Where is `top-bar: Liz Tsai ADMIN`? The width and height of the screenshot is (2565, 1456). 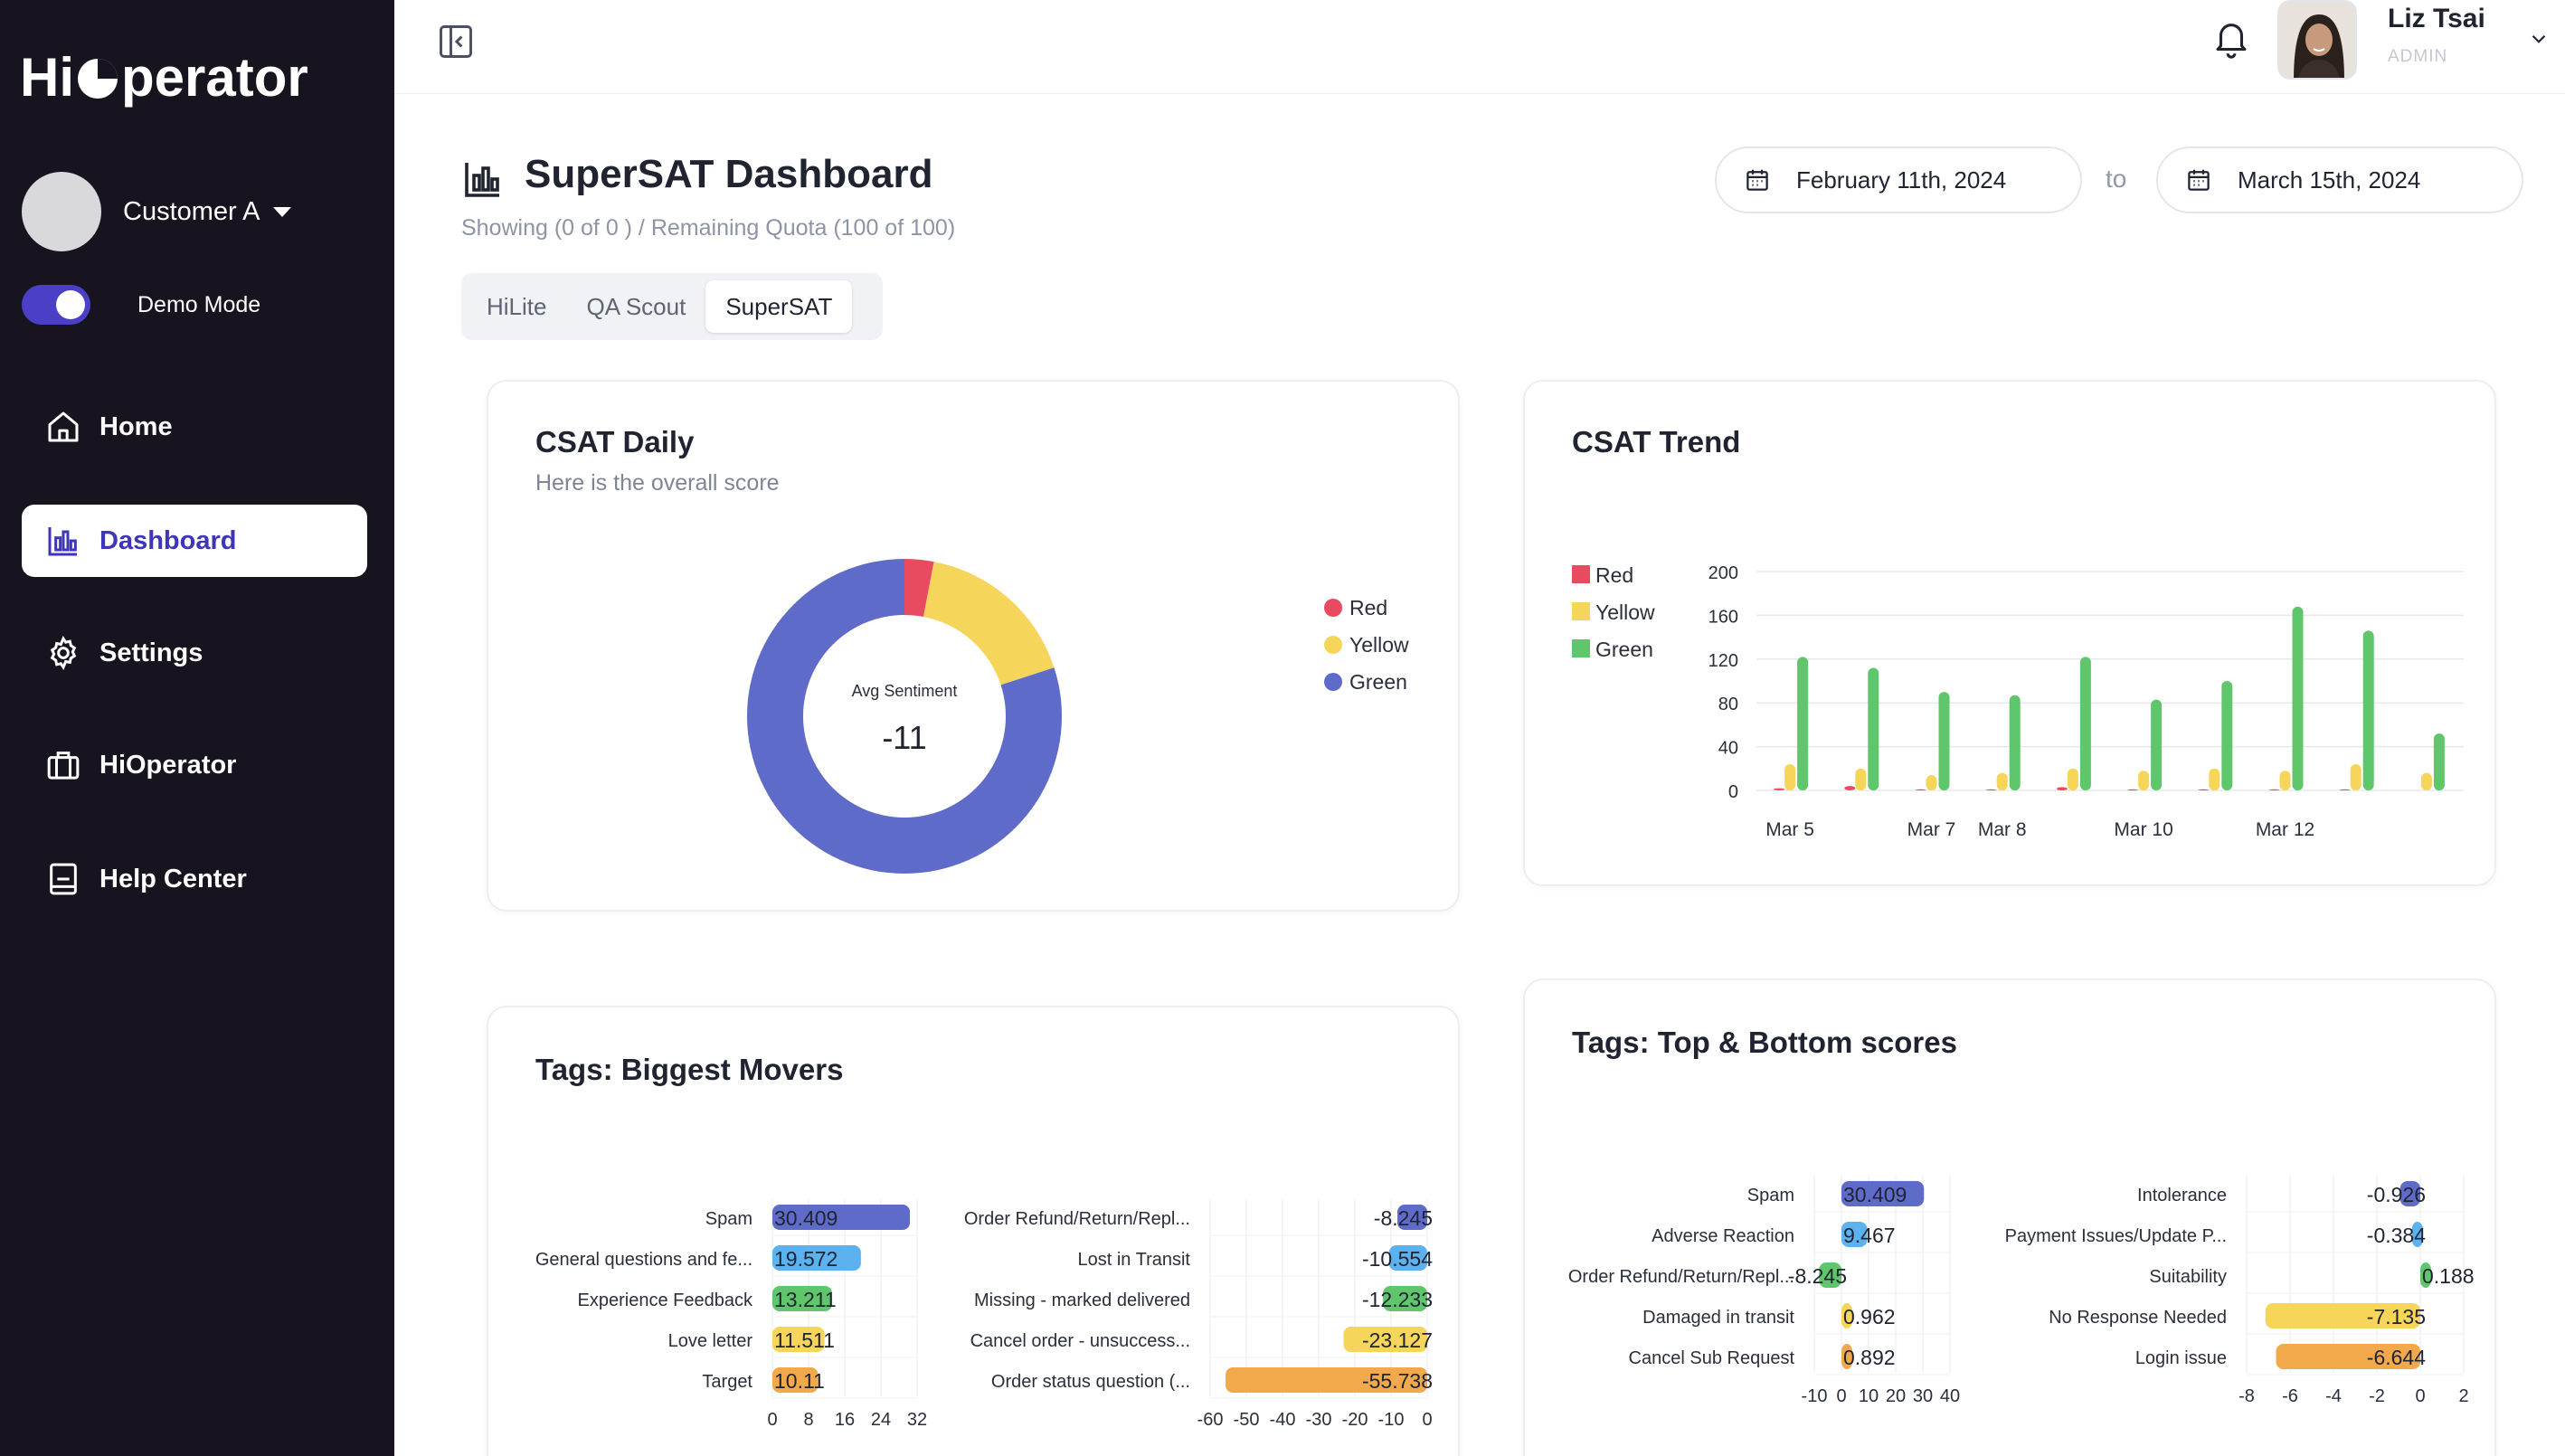
top-bar: Liz Tsai ADMIN is located at coordinates (1479, 47).